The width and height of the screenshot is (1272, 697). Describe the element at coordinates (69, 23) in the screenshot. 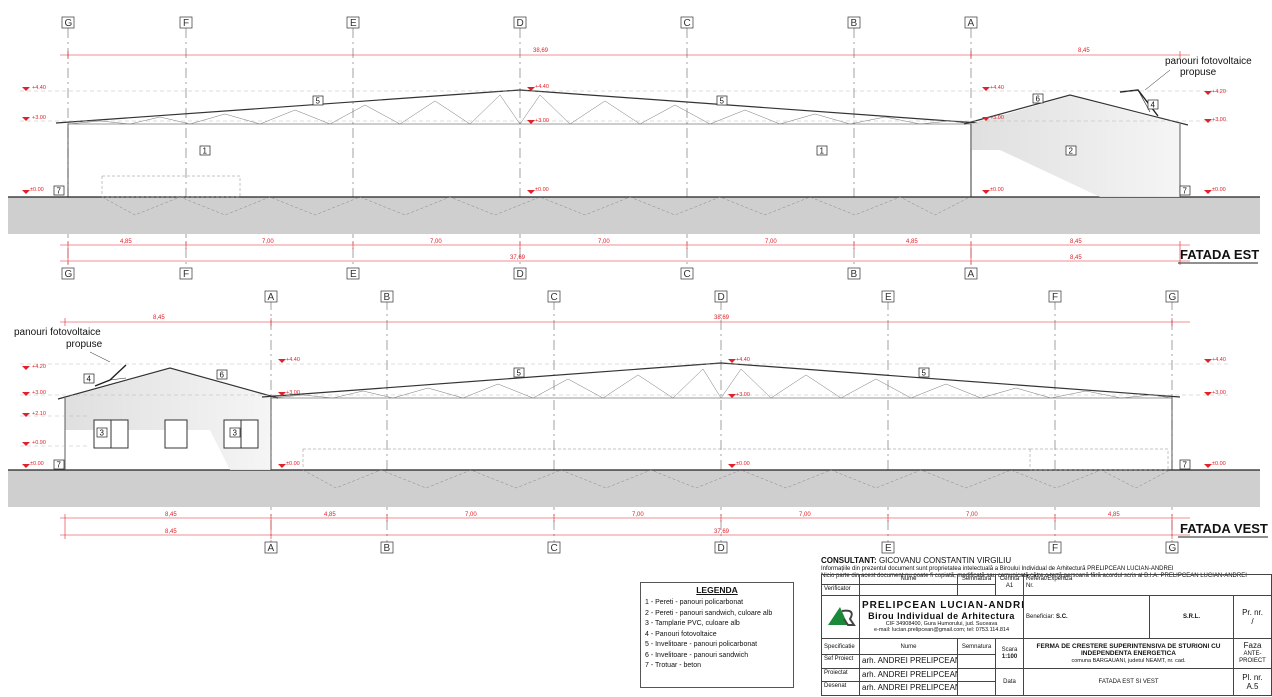

I see `axis-est-top-0: G` at that location.